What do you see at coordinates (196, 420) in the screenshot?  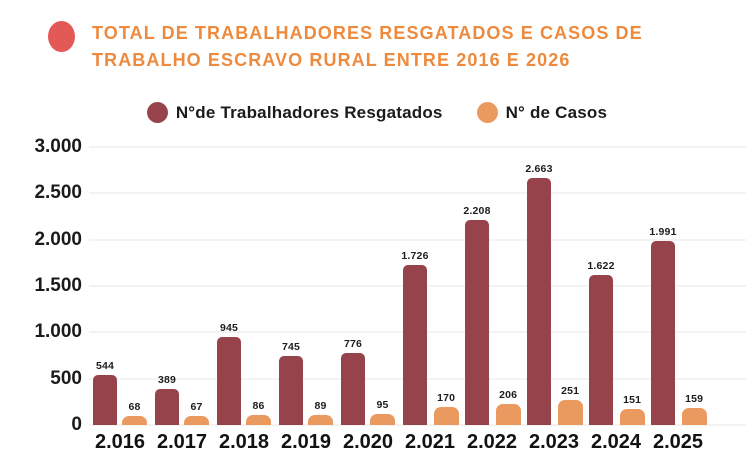 I see `bar-casos-2.017` at bounding box center [196, 420].